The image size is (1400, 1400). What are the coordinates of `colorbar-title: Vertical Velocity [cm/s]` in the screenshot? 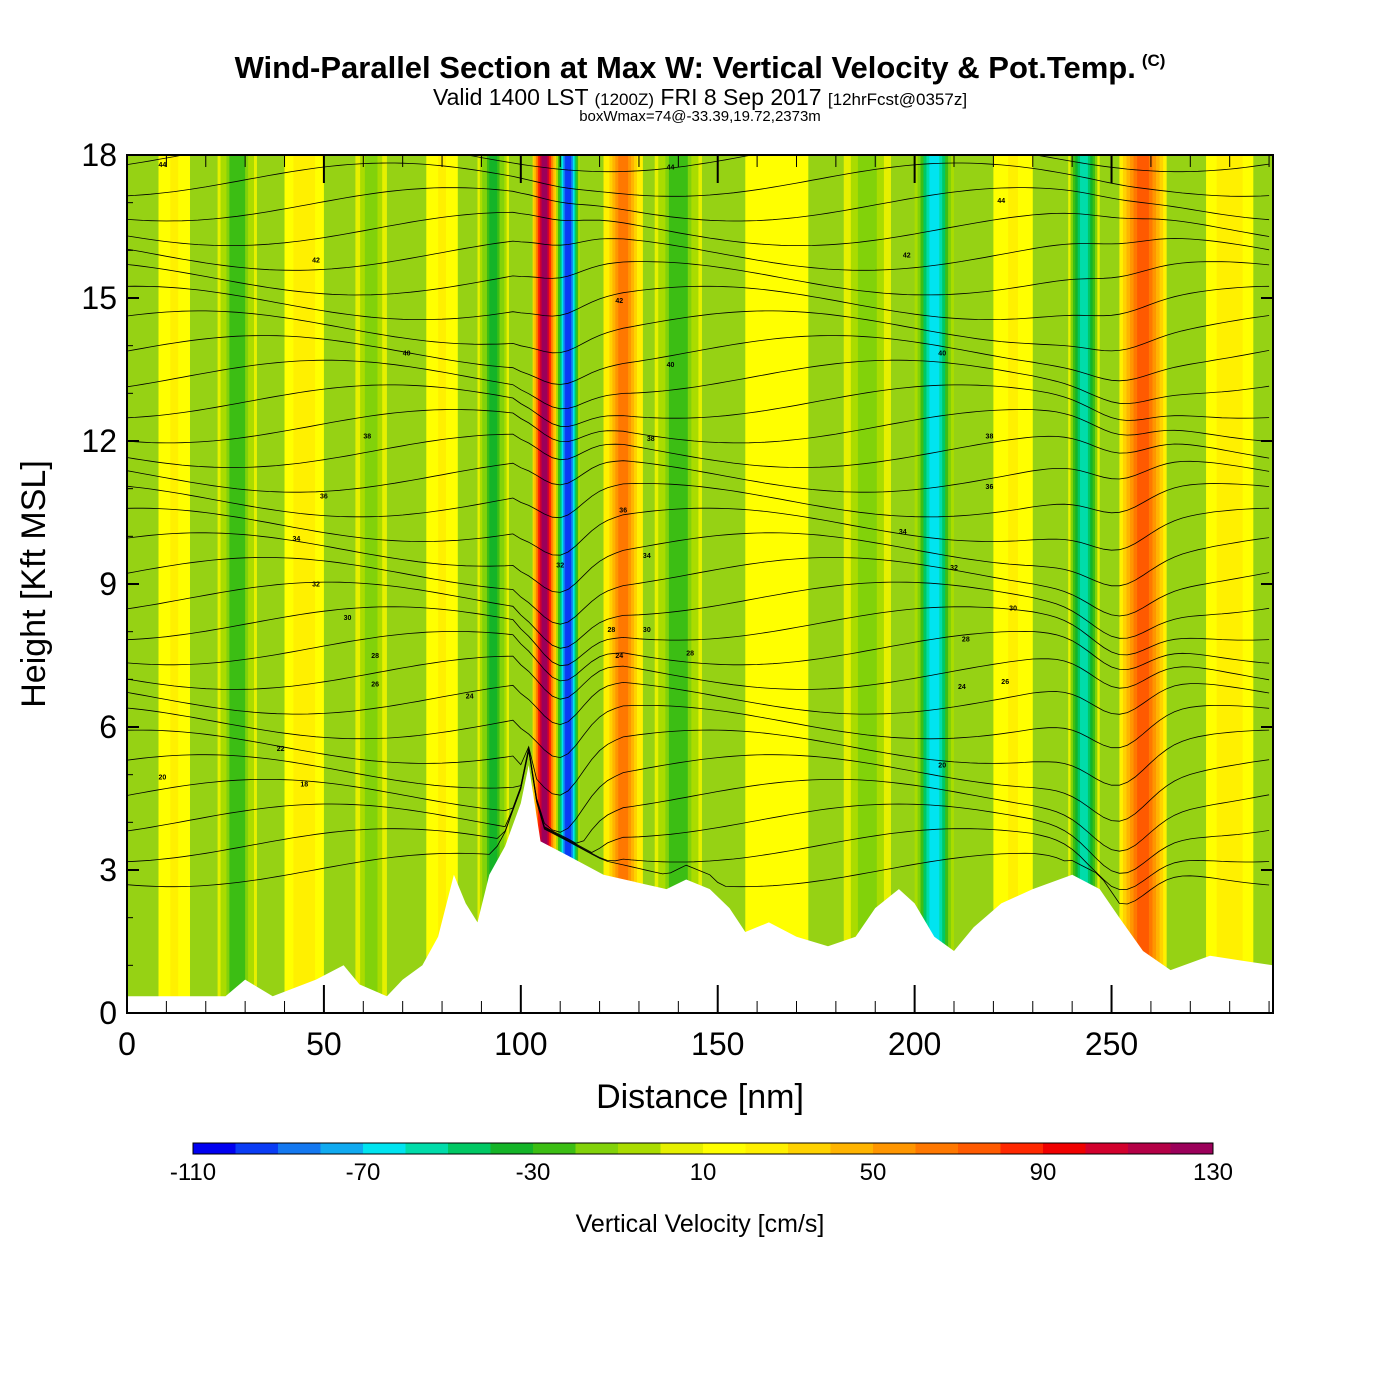 It's located at (700, 1224).